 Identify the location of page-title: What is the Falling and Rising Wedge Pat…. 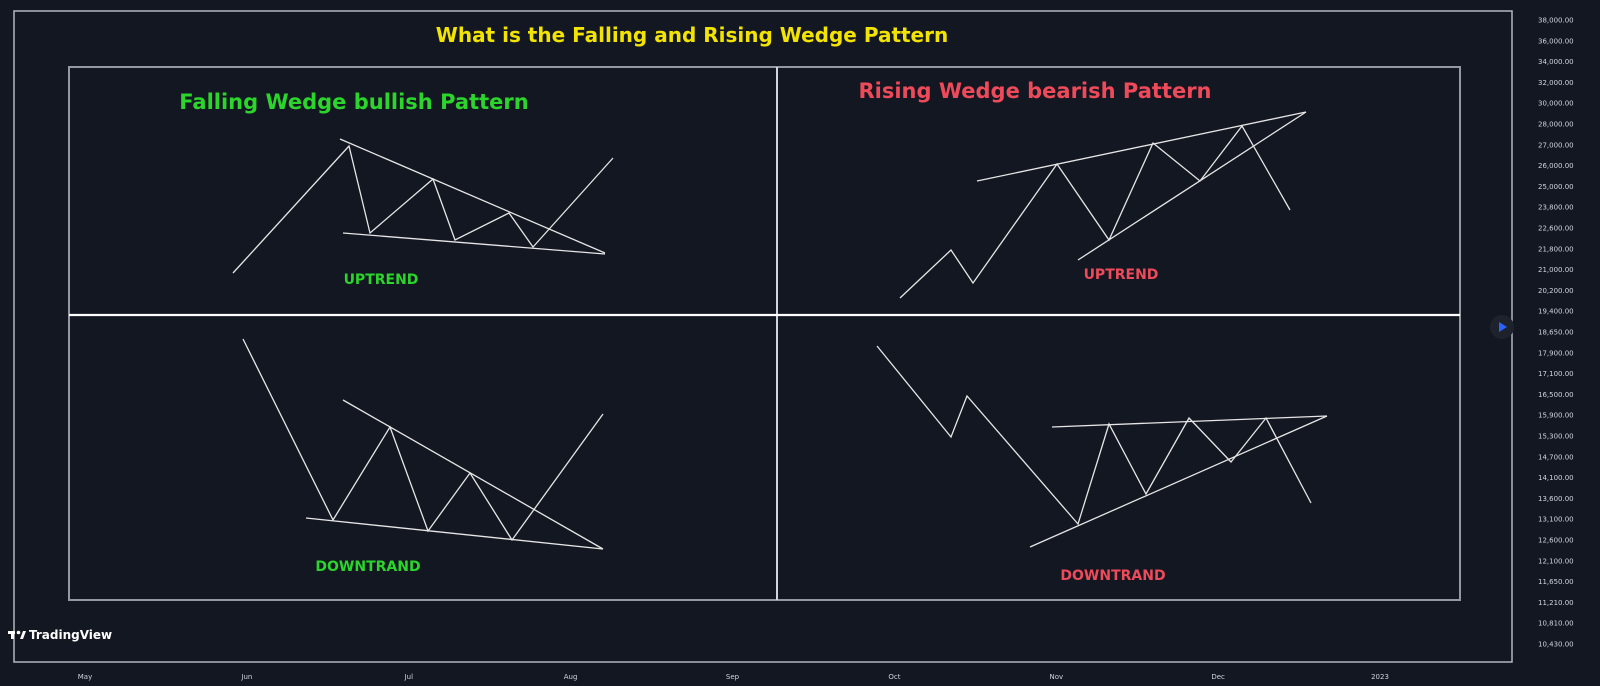
(692, 35).